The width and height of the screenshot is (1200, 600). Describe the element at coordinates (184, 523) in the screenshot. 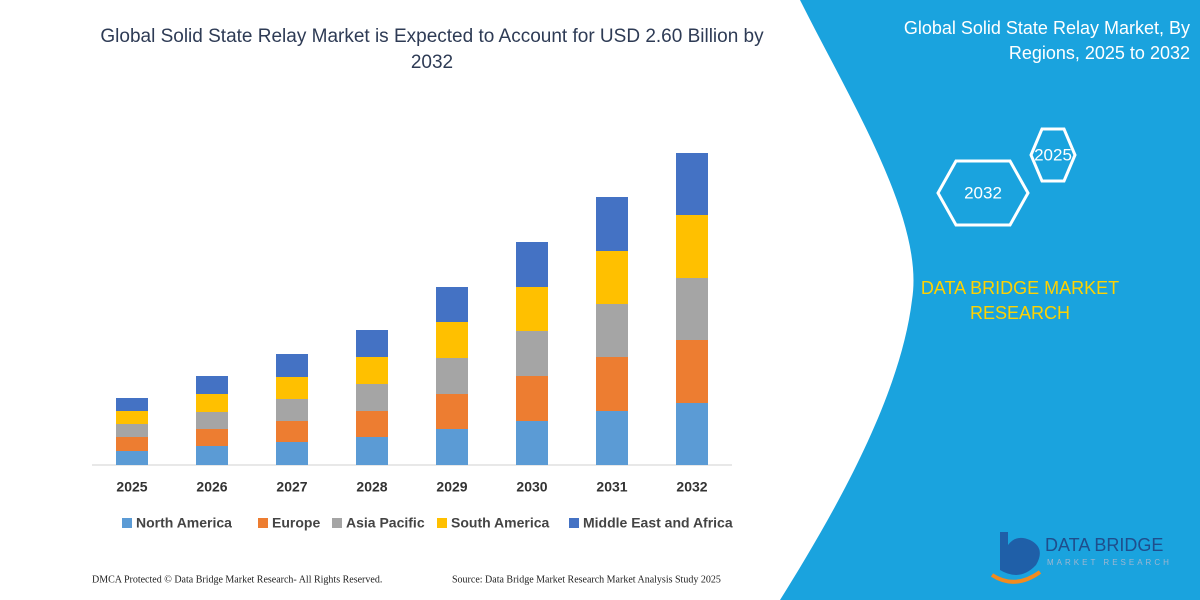

I see `legend-label: North America` at that location.